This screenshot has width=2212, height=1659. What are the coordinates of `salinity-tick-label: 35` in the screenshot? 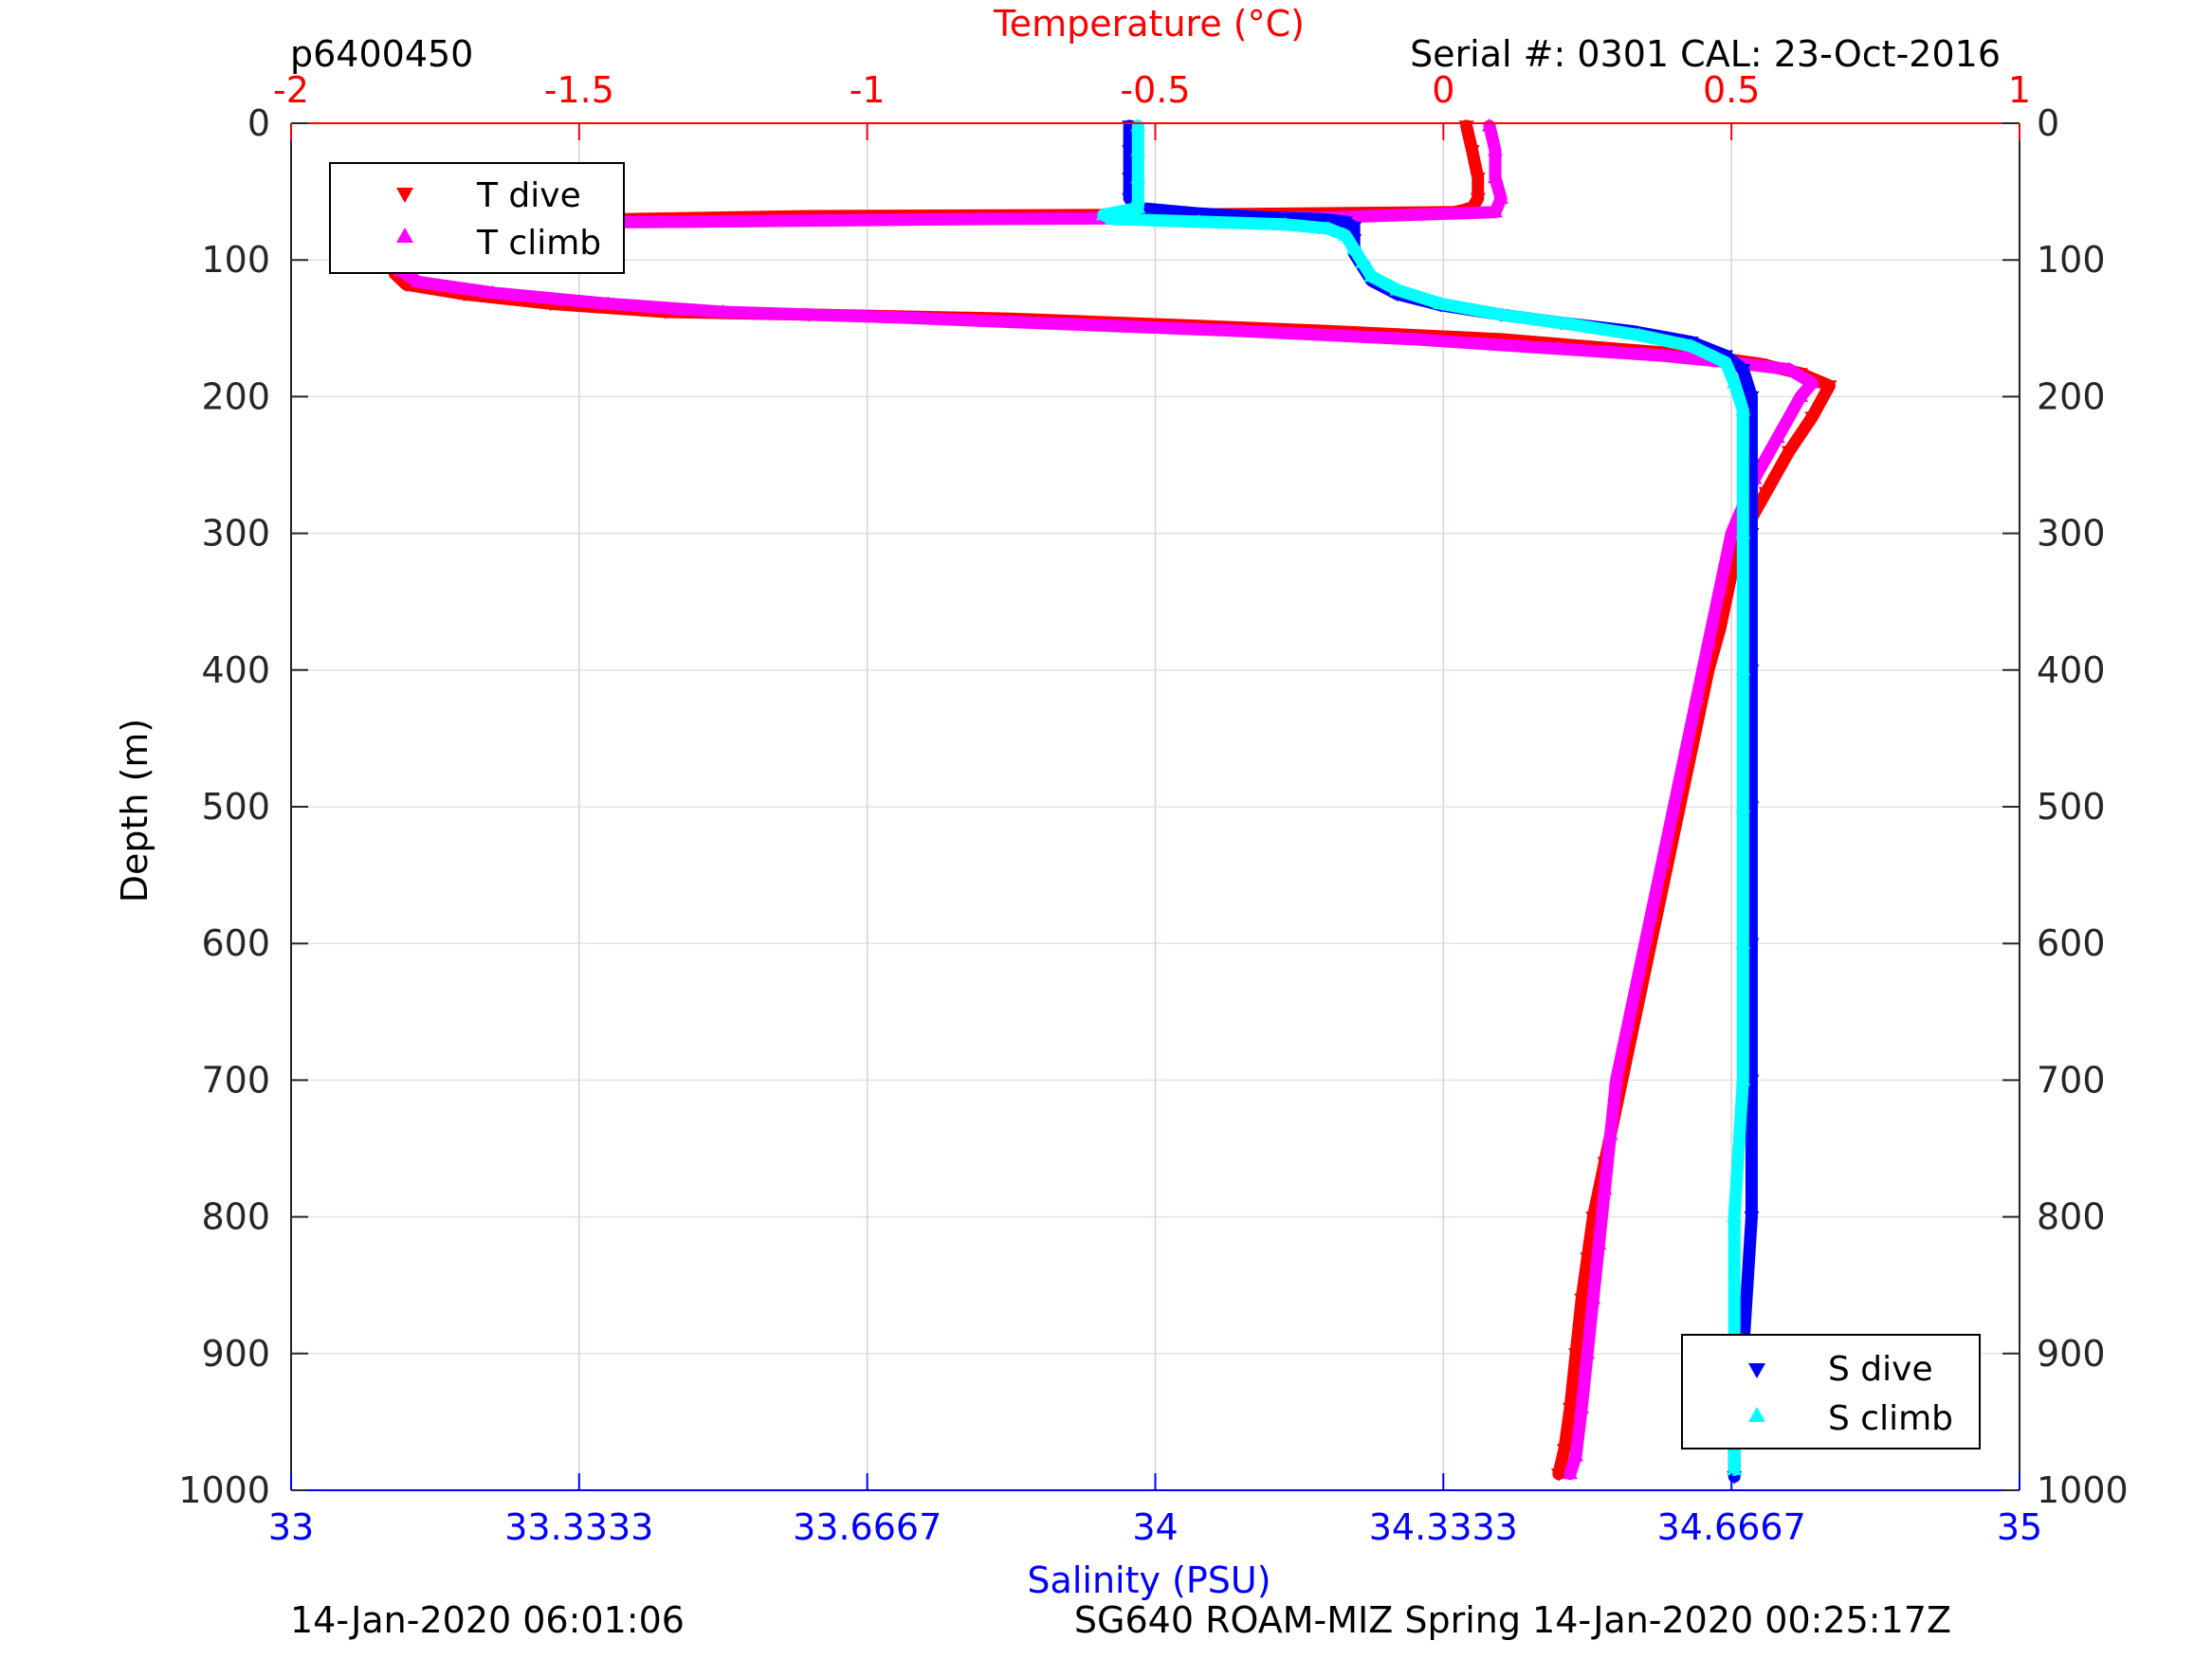 It's located at (2019, 1527).